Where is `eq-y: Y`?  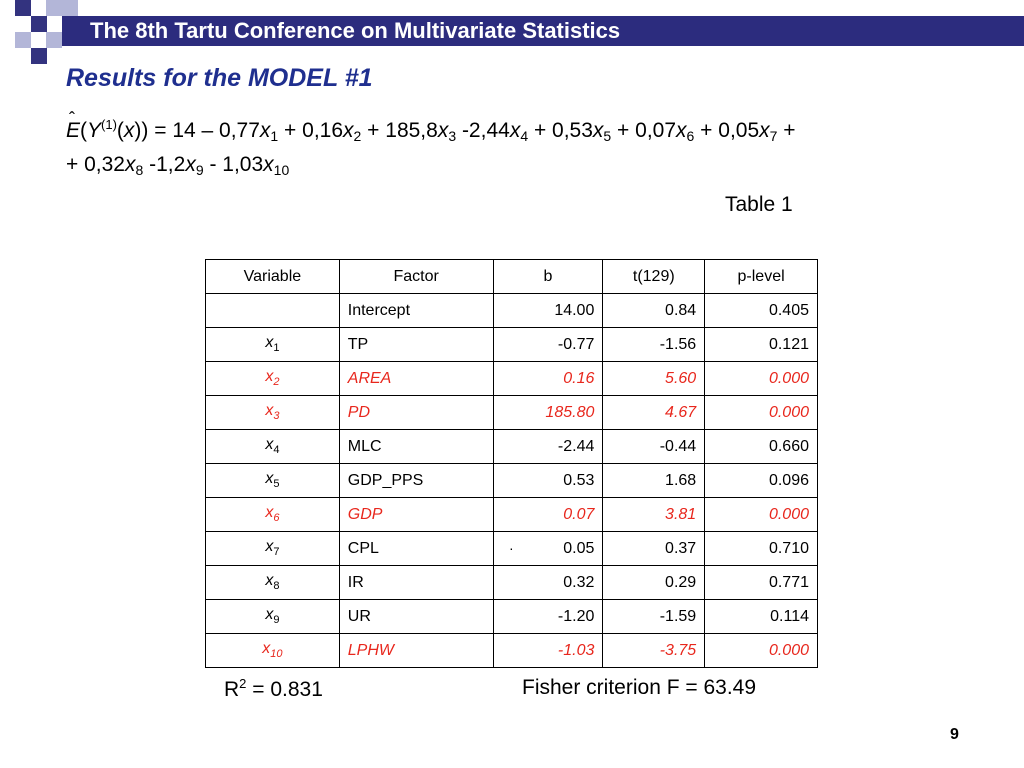 eq-y: Y is located at coordinates (94, 130).